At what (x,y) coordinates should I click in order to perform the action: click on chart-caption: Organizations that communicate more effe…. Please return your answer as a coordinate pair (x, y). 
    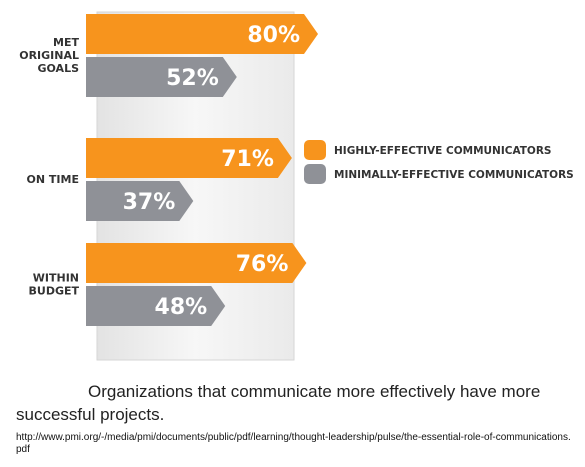
    Looking at the image, I should click on (293, 403).